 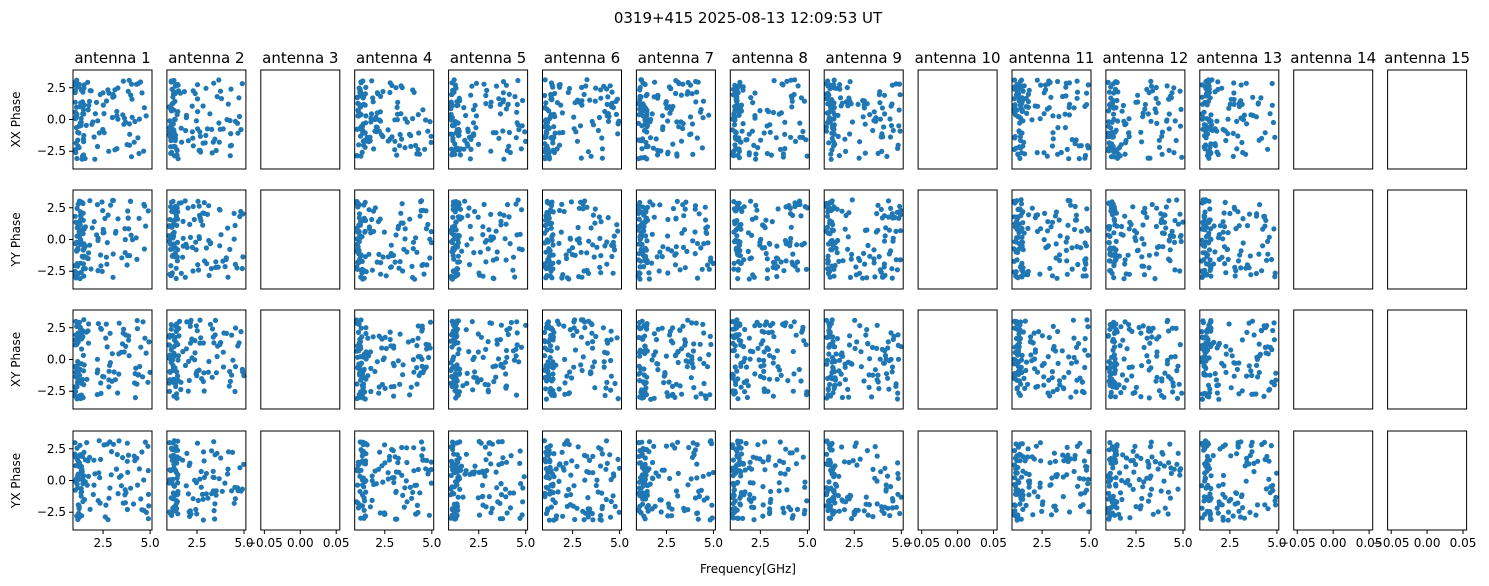 What do you see at coordinates (713, 543) in the screenshot?
I see `x-tick-label: 5.0` at bounding box center [713, 543].